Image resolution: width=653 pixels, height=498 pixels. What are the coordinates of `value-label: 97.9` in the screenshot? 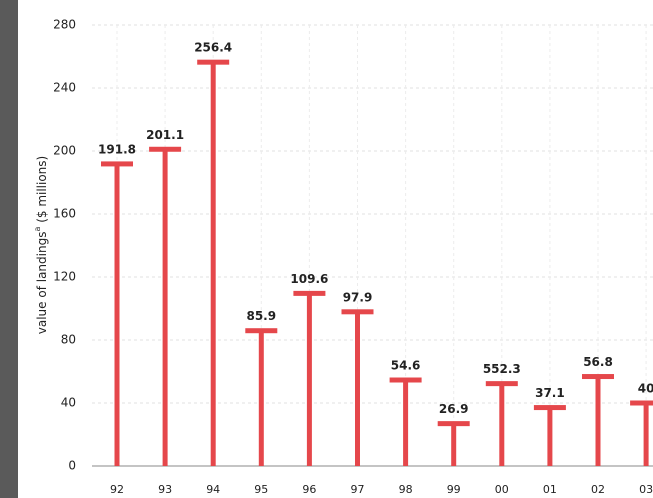 It's located at (358, 297).